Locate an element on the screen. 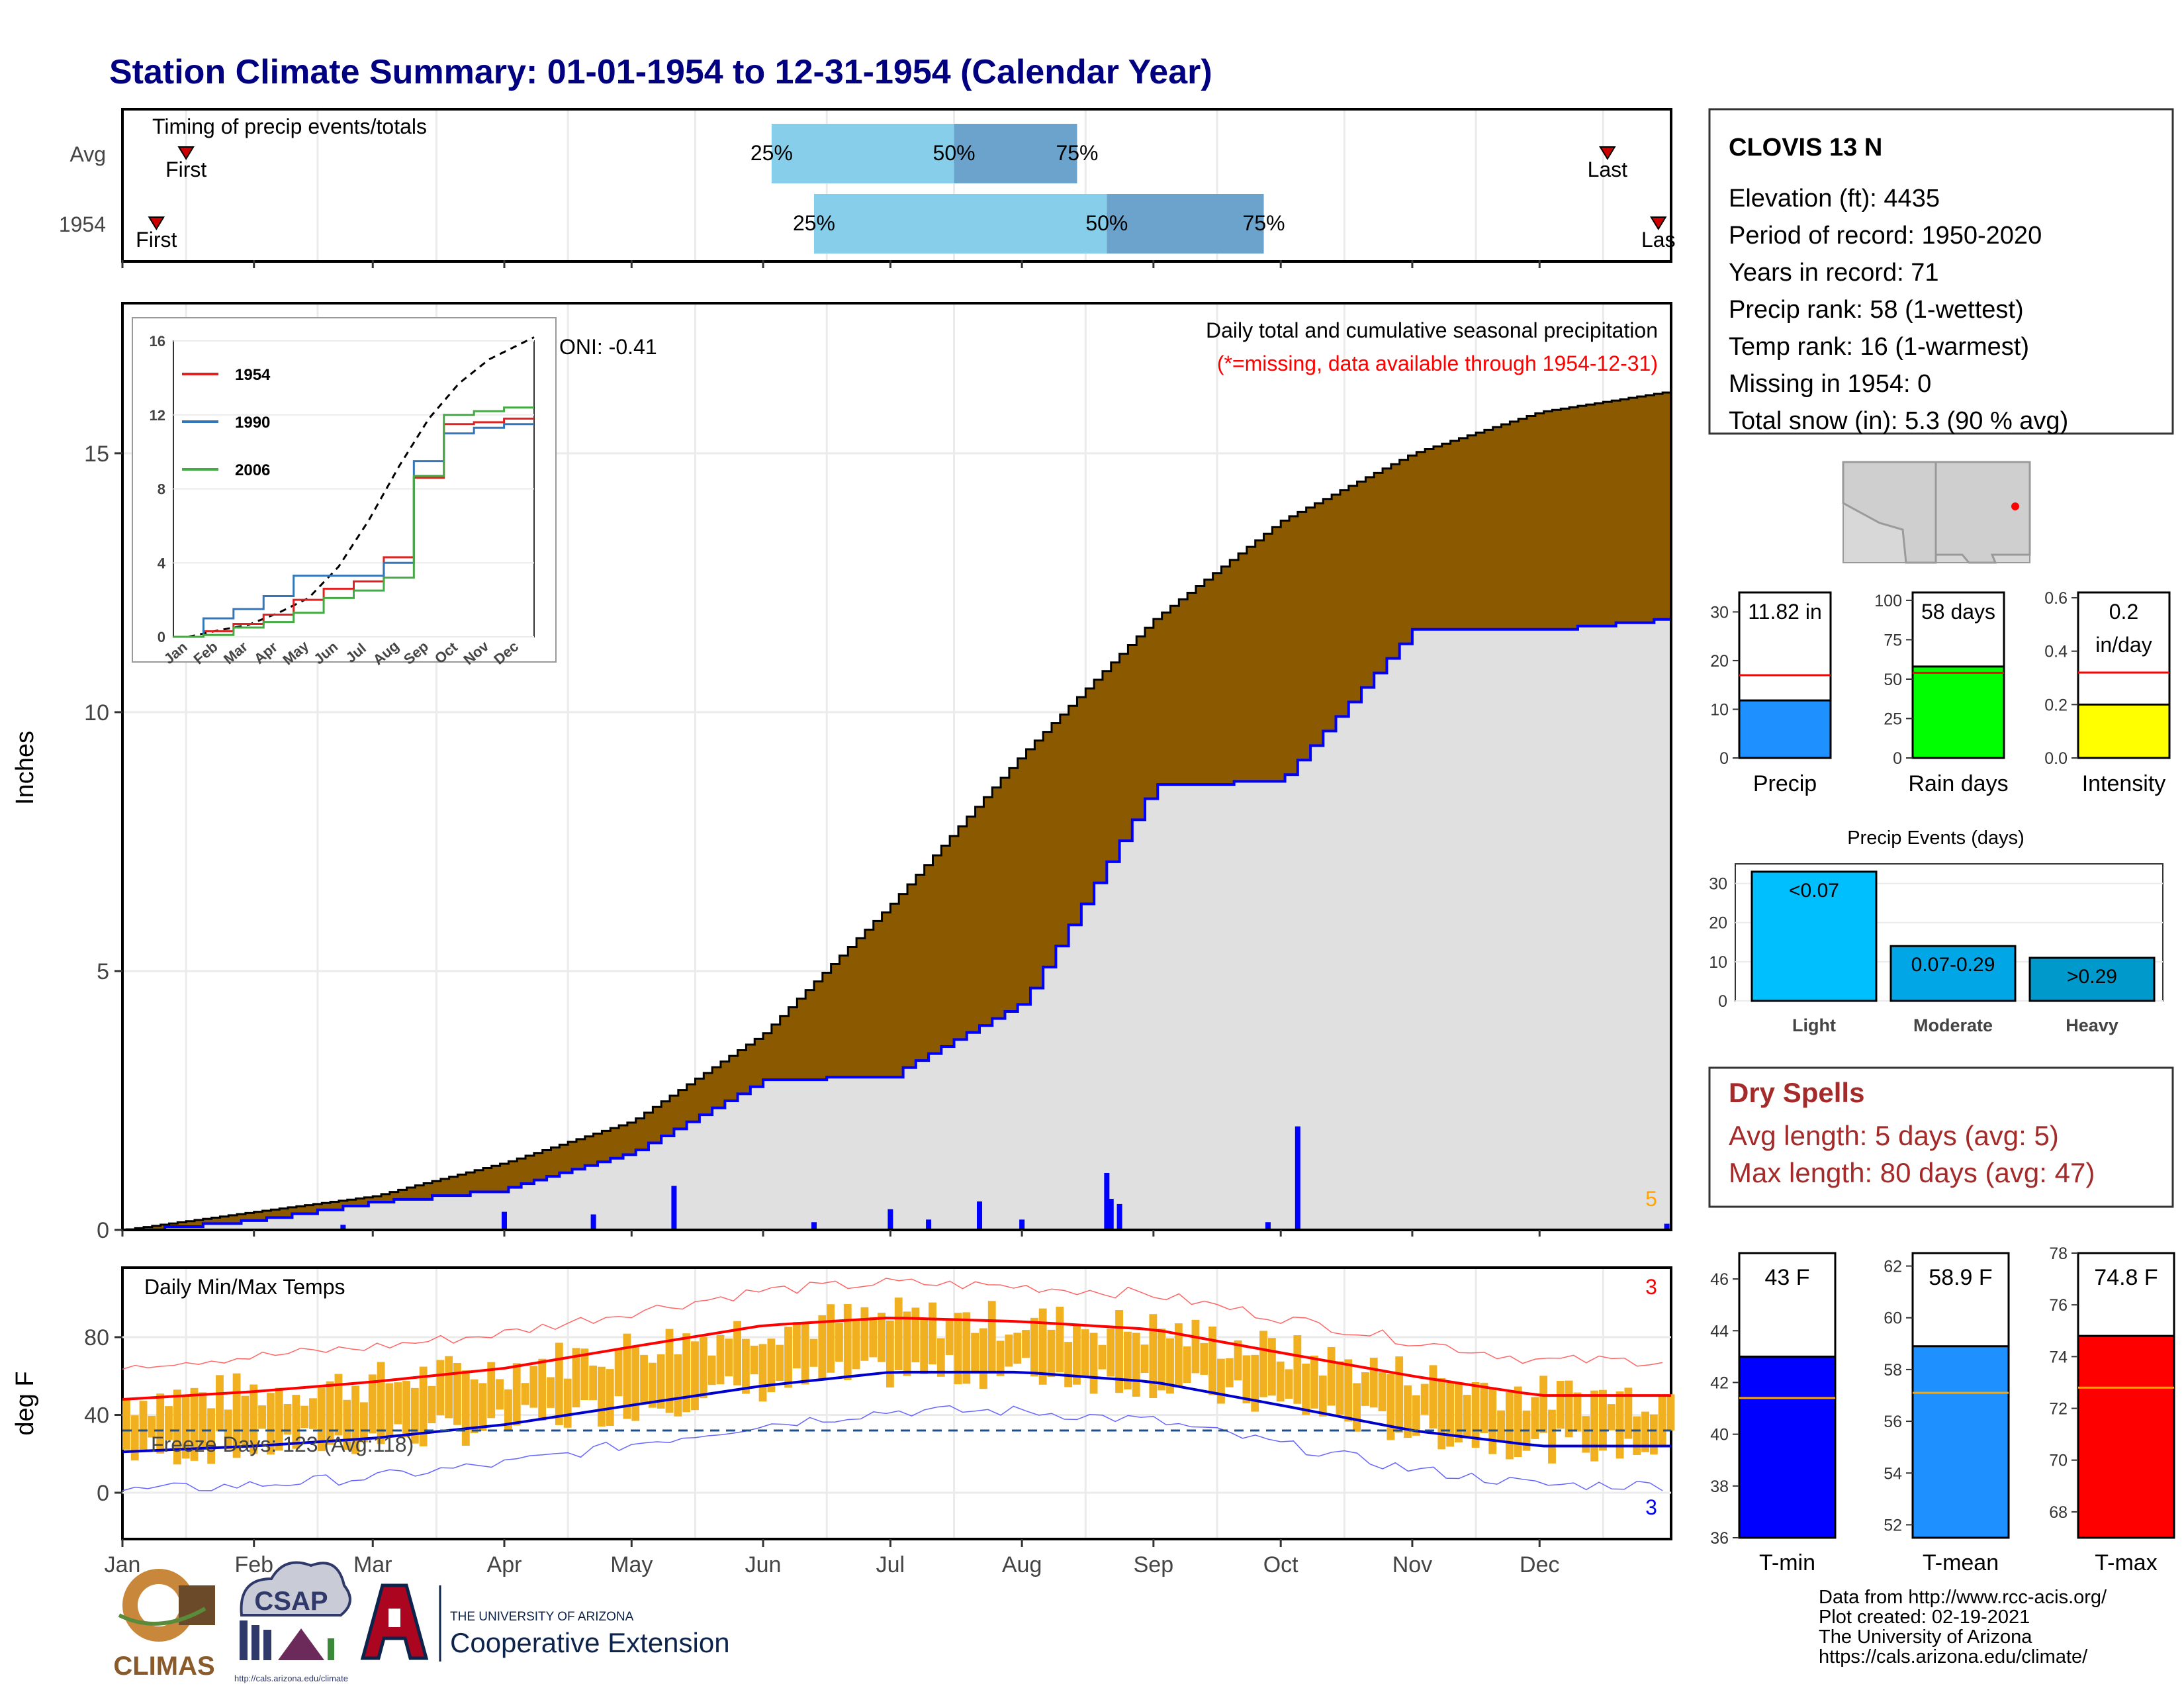 Image resolution: width=2184 pixels, height=1688 pixels. timing-last-label: Las is located at coordinates (1658, 240).